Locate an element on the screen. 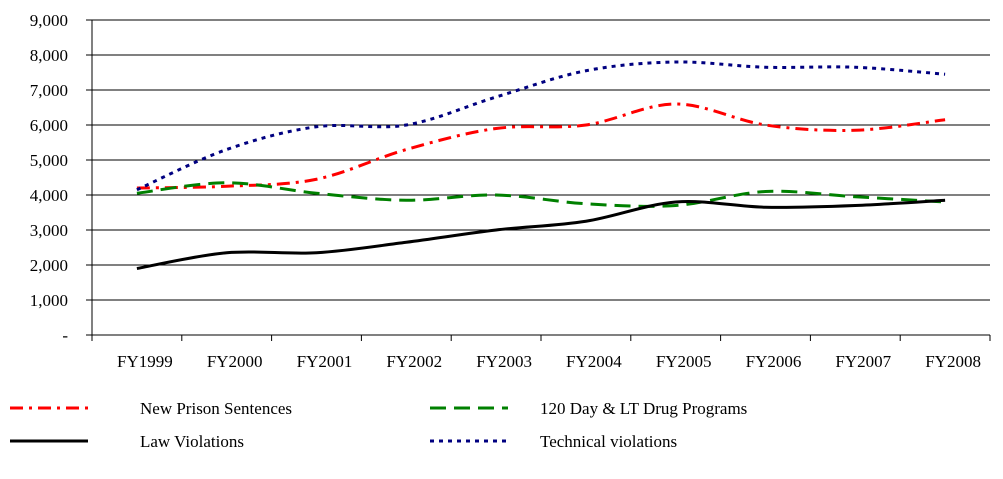 The height and width of the screenshot is (479, 1003). y-tick-label: 9,000 is located at coordinates (49, 20).